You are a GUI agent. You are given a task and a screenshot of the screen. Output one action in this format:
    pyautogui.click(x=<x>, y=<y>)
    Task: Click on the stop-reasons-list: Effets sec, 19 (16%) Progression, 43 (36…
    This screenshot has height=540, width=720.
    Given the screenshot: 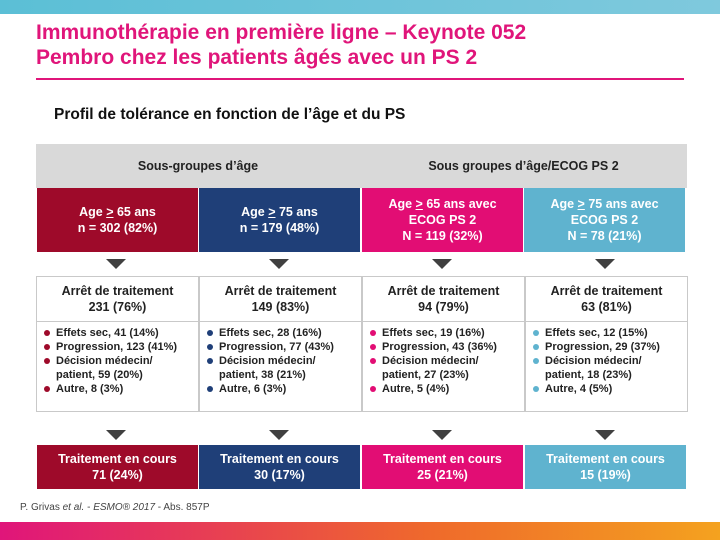 What is the action you would take?
    pyautogui.click(x=443, y=367)
    